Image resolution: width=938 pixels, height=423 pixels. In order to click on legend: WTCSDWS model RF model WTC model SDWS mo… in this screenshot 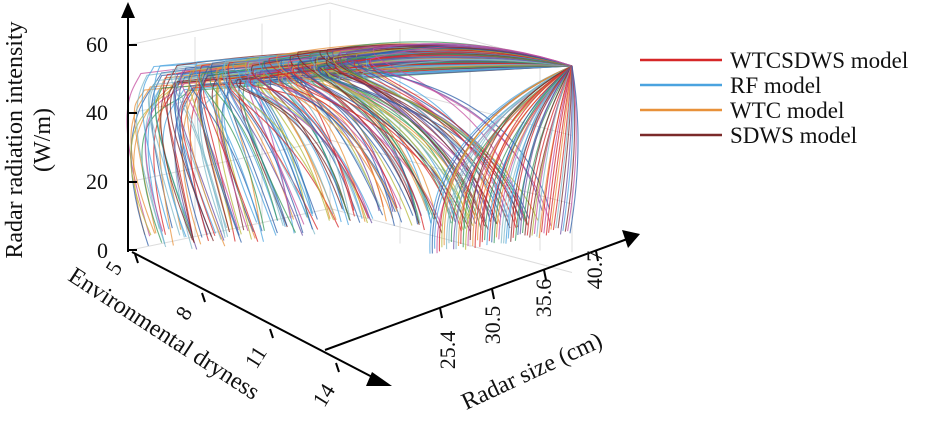, I will do `click(774, 98)`.